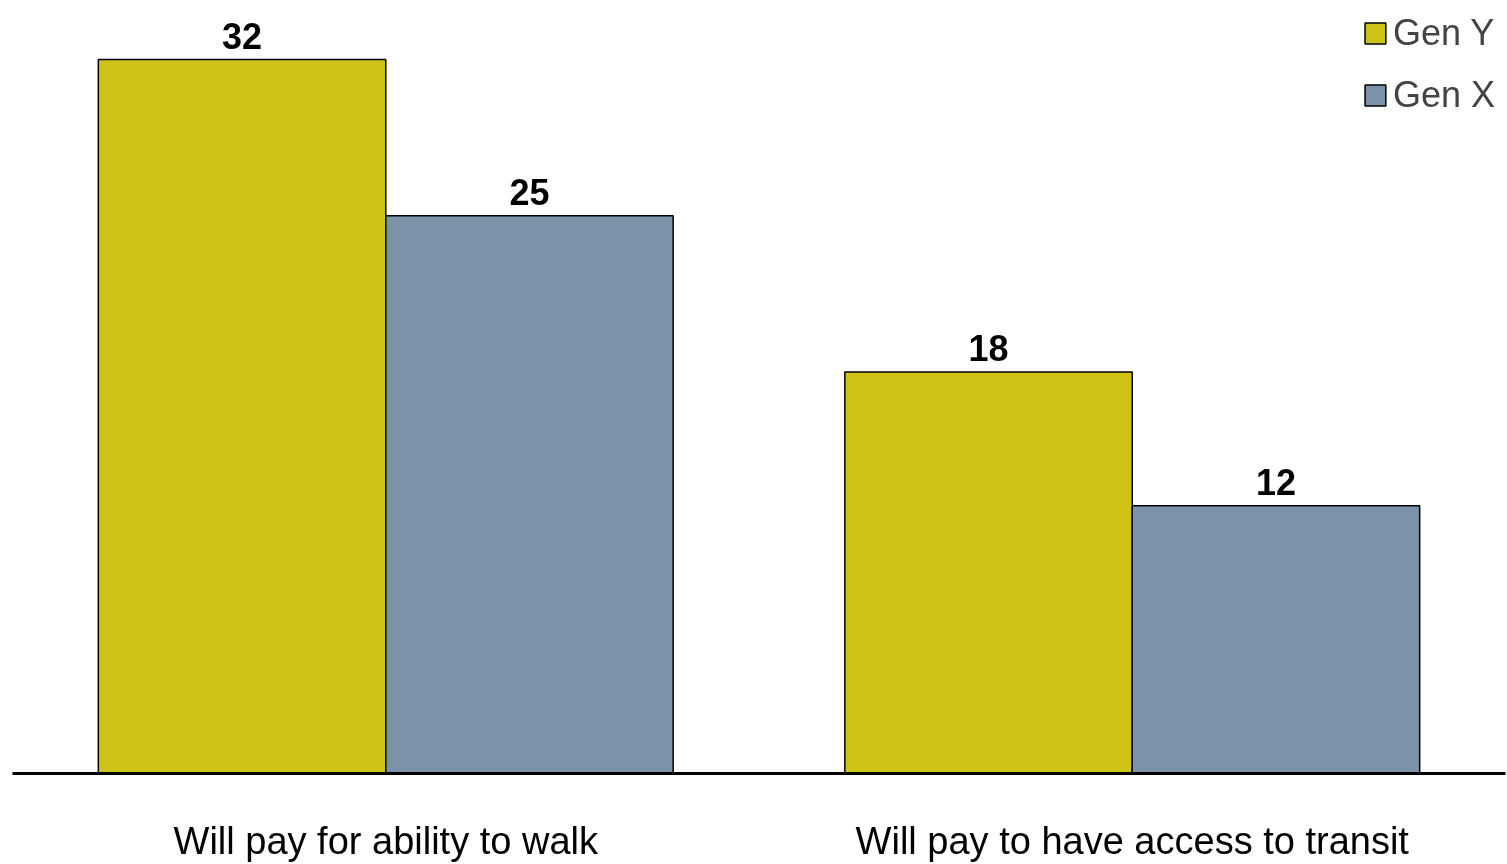 This screenshot has width=1507, height=864. I want to click on x-tick-label: Will pay to have access to transit, so click(1132, 840).